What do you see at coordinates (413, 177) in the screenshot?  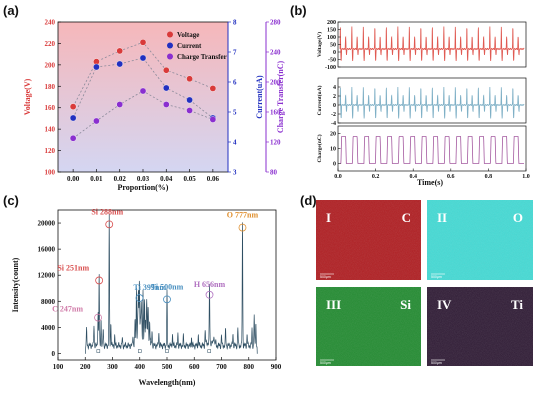 I see `x-tick-label: 0.4` at bounding box center [413, 177].